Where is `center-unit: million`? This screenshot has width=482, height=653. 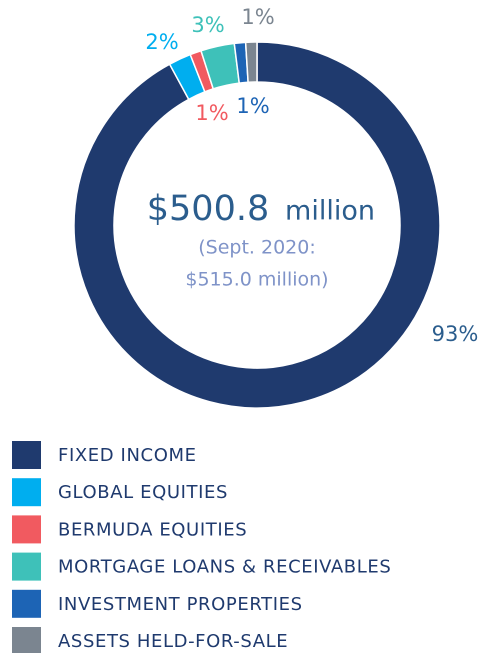 center-unit: million is located at coordinates (330, 211).